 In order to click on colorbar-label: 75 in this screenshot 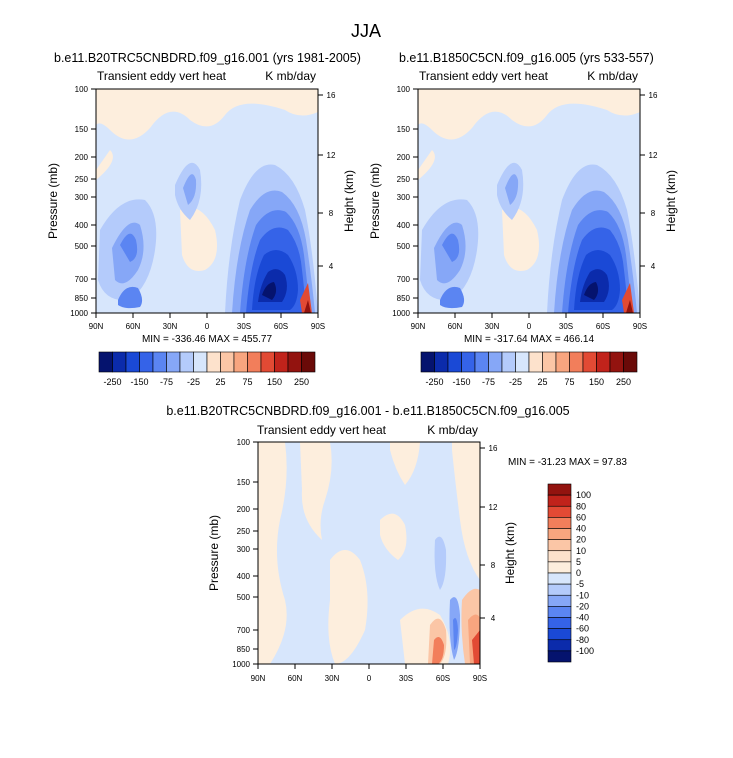, I will do `click(569, 382)`.